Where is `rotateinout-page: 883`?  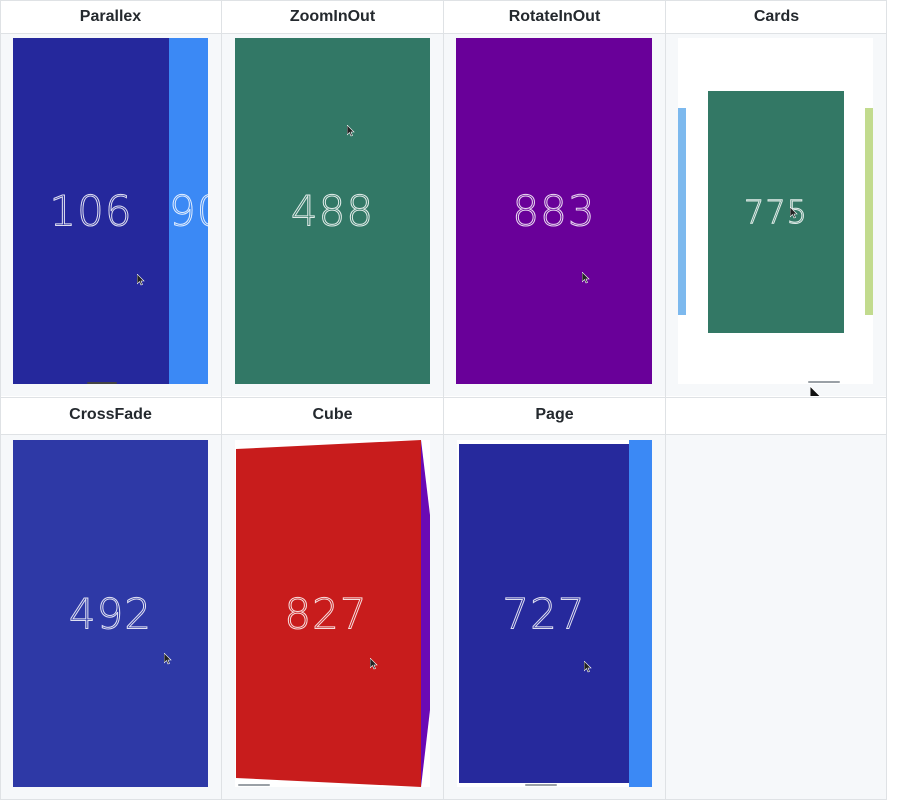
rotateinout-page: 883 is located at coordinates (554, 211).